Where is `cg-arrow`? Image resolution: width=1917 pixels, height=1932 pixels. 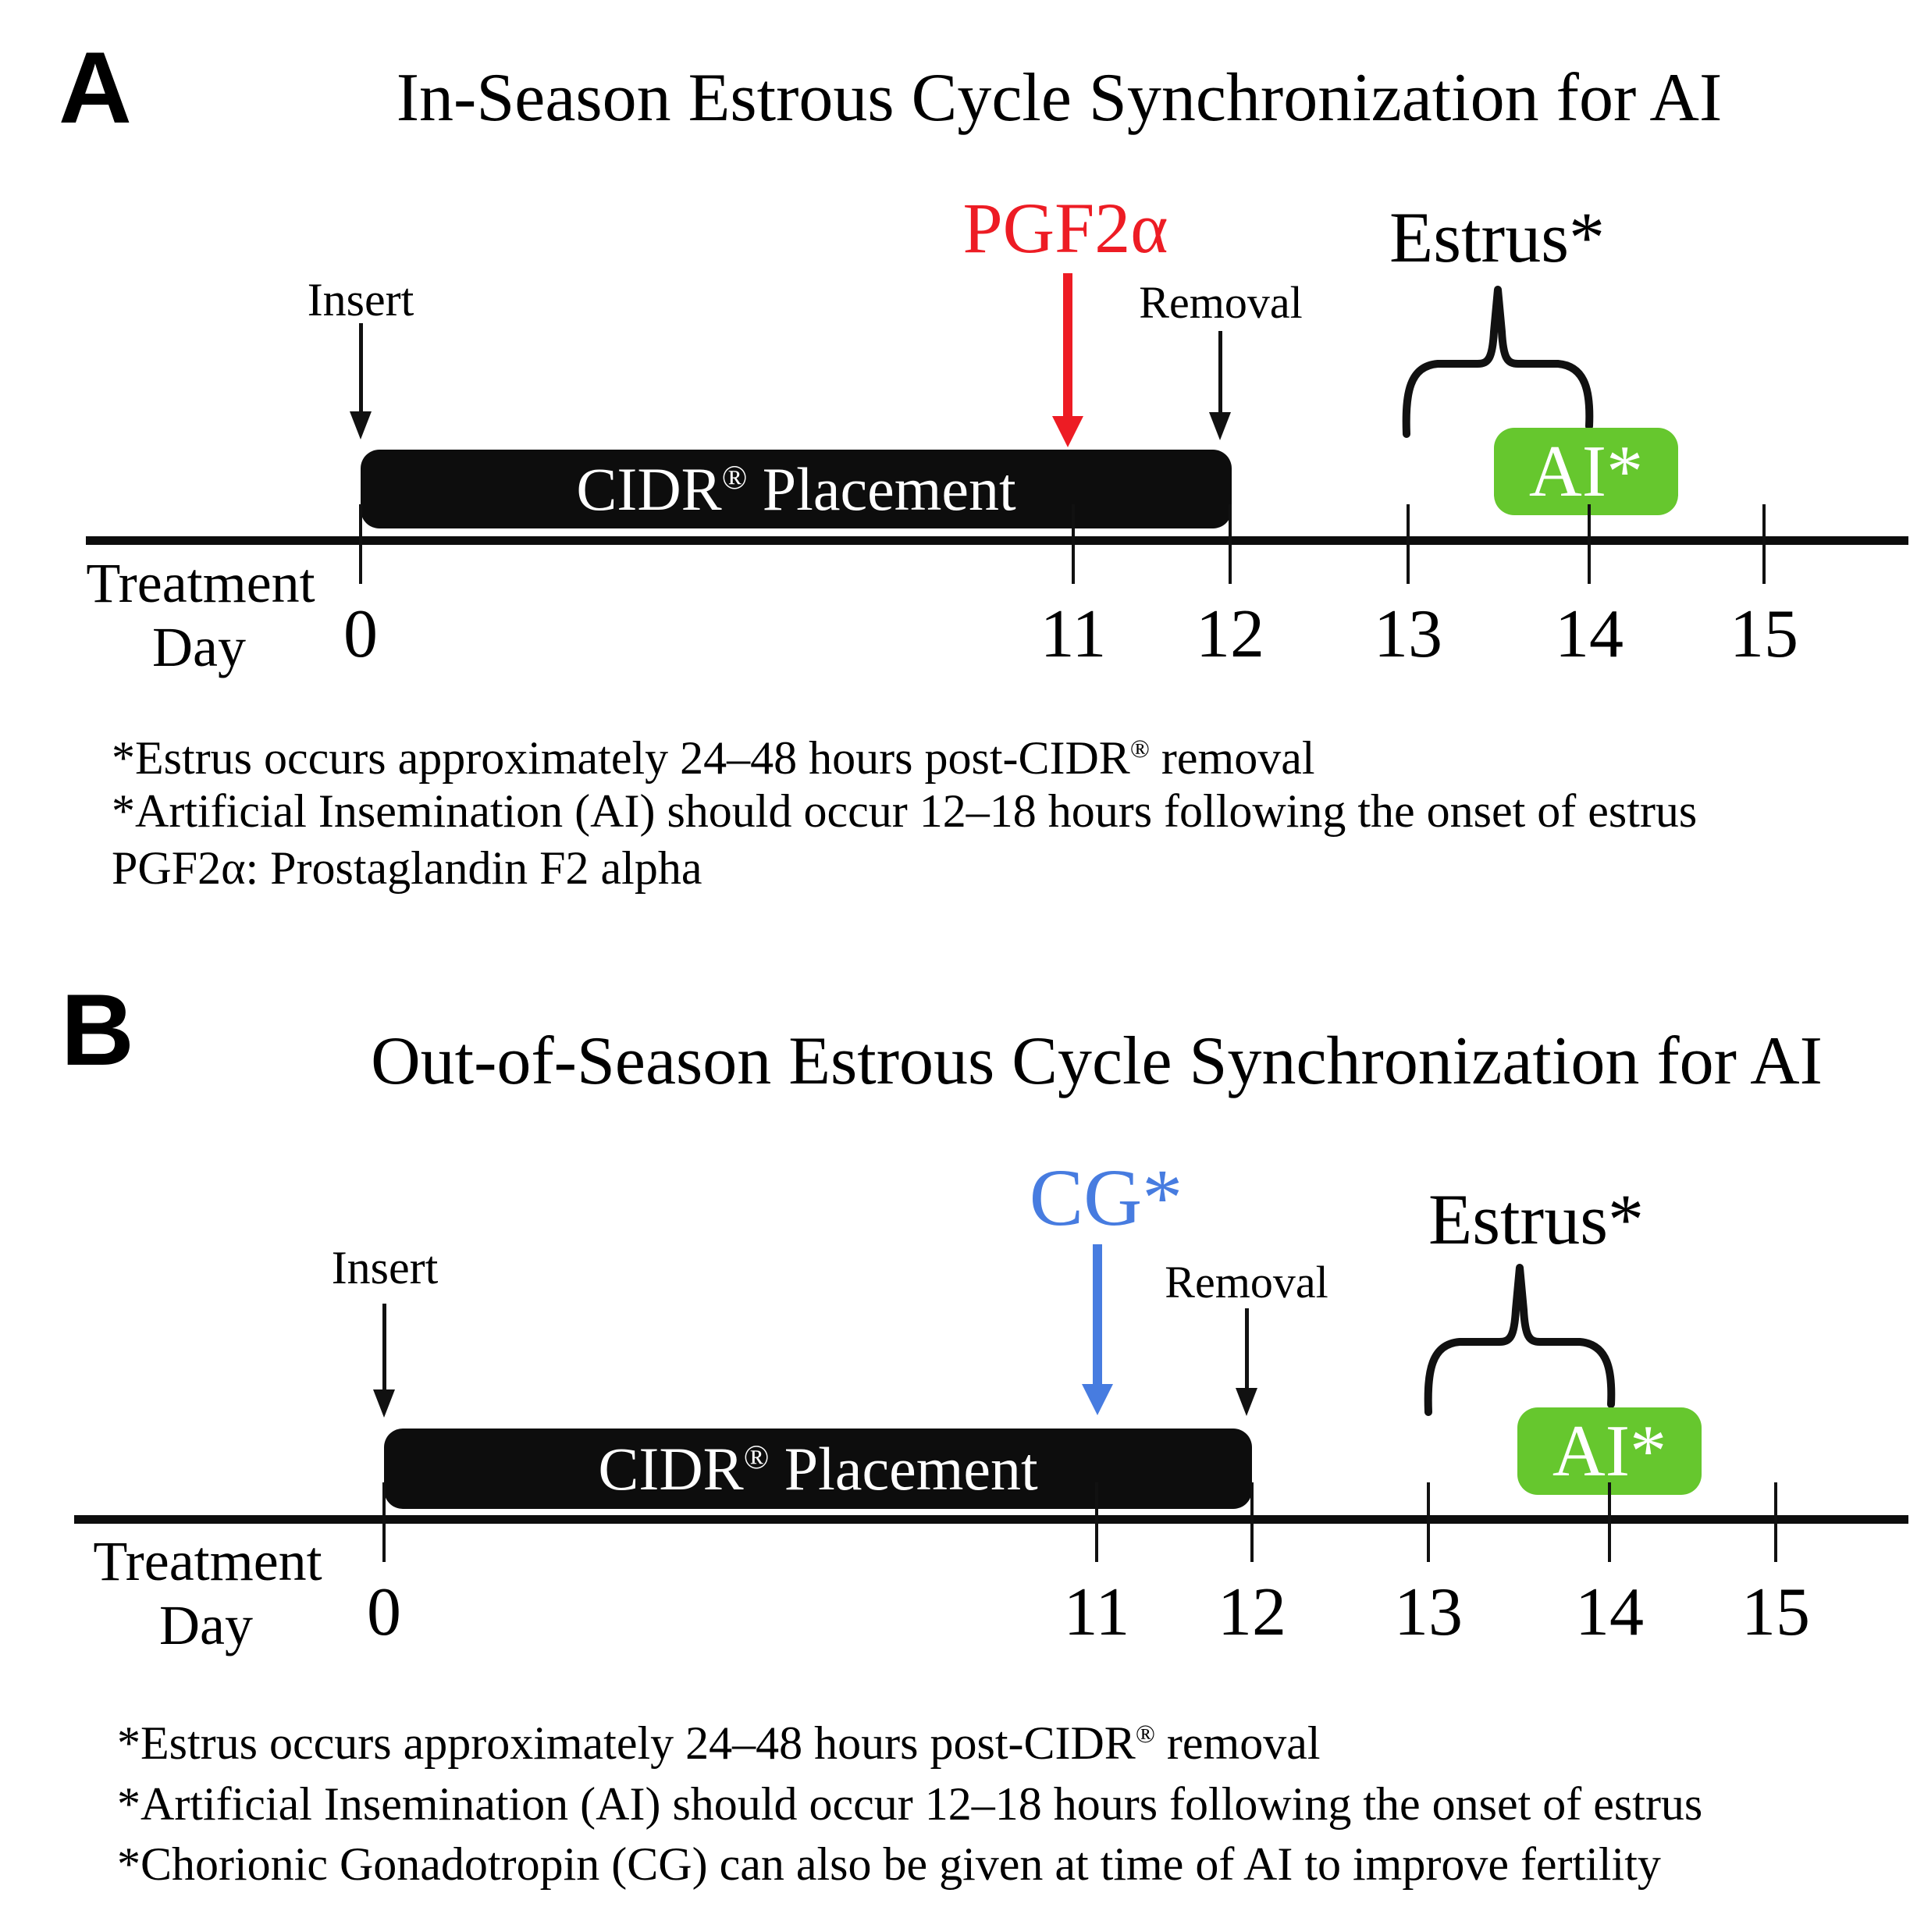
cg-arrow is located at coordinates (1097, 1314).